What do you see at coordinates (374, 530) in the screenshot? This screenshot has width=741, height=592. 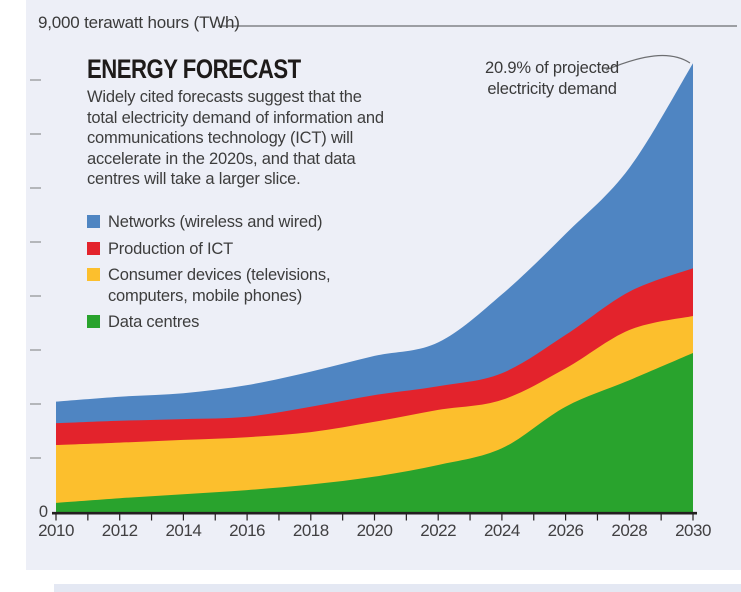 I see `x-axis-label: 2020` at bounding box center [374, 530].